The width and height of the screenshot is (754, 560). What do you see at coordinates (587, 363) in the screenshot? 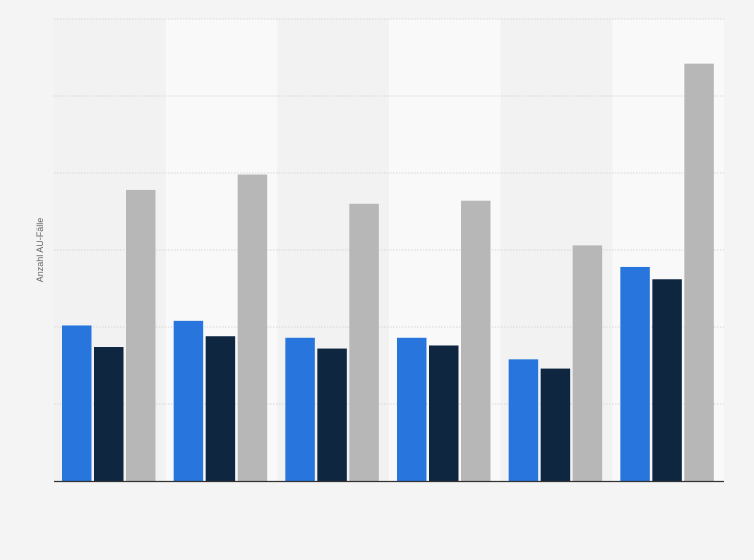
I see `bar-series3-group5` at bounding box center [587, 363].